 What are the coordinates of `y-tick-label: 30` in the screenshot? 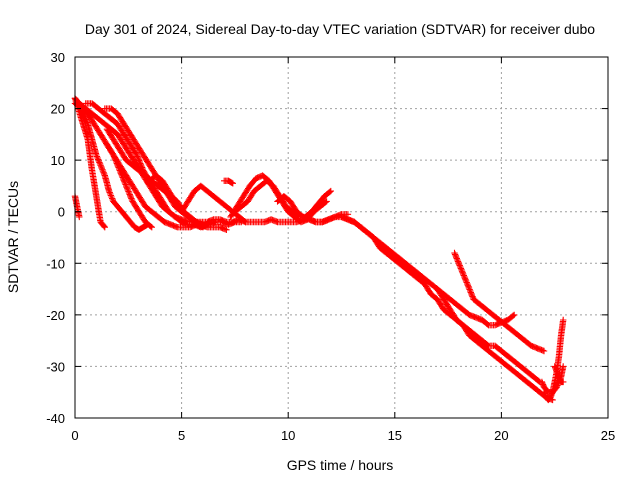 It's located at (58, 57).